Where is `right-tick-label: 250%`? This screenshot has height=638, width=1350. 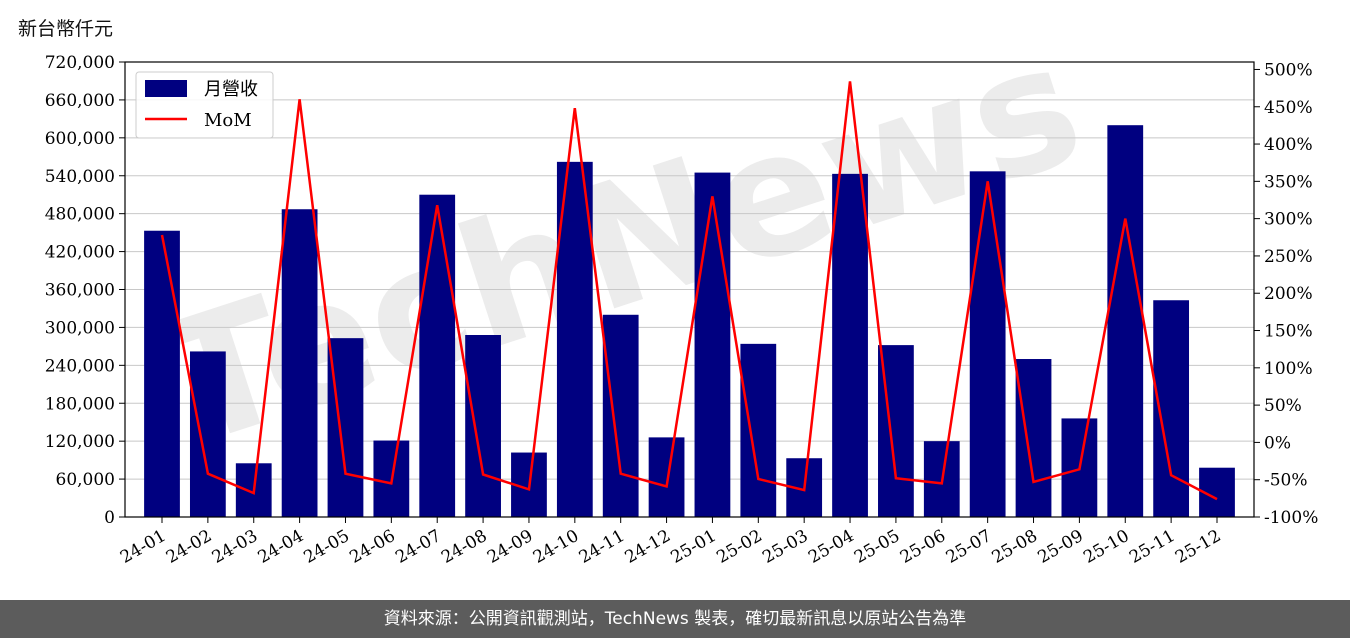 right-tick-label: 250% is located at coordinates (1288, 257).